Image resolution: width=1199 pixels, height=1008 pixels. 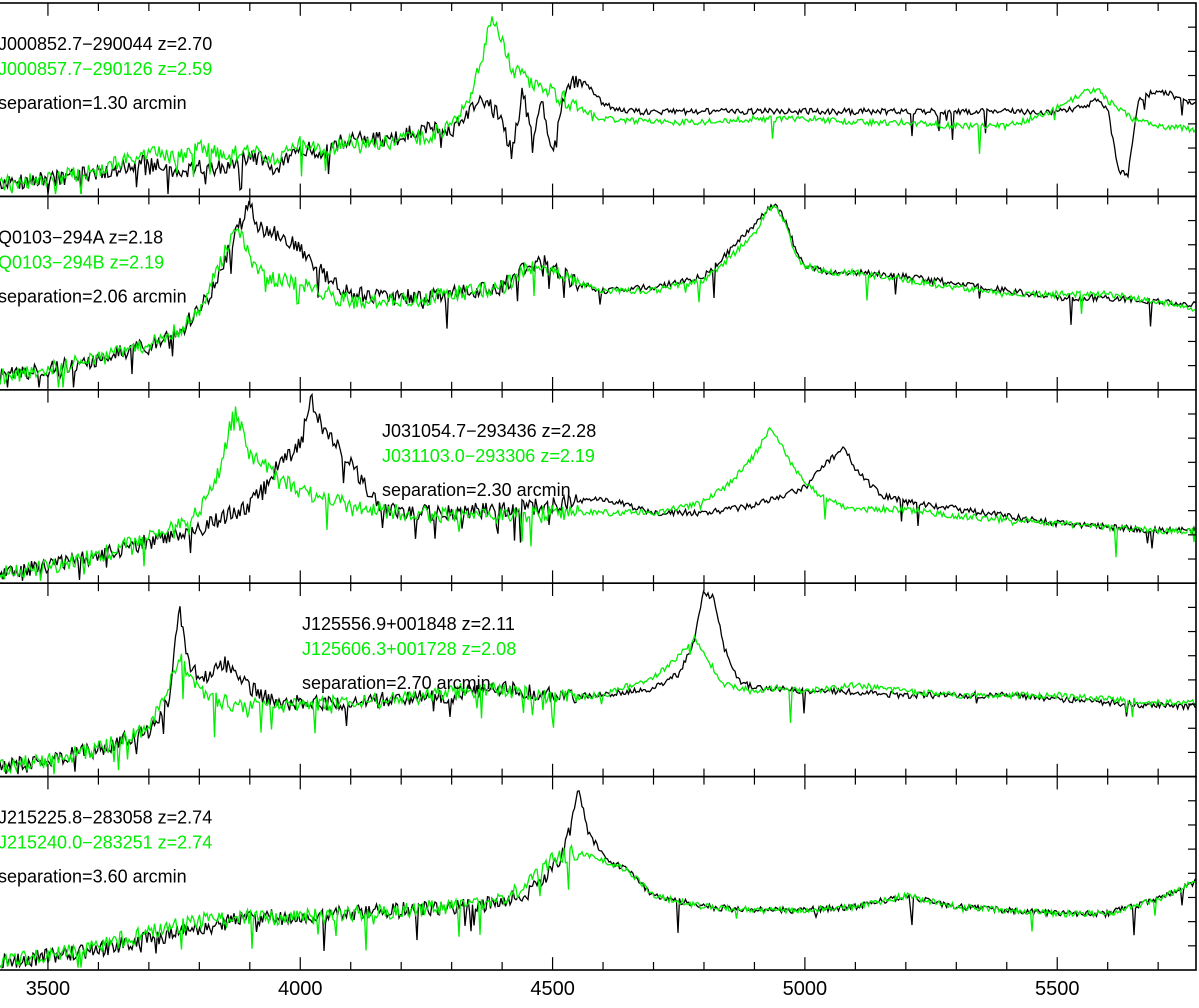 What do you see at coordinates (489, 431) in the screenshot?
I see `panel-3-label-row1: J031054.7−293436 z=2.28` at bounding box center [489, 431].